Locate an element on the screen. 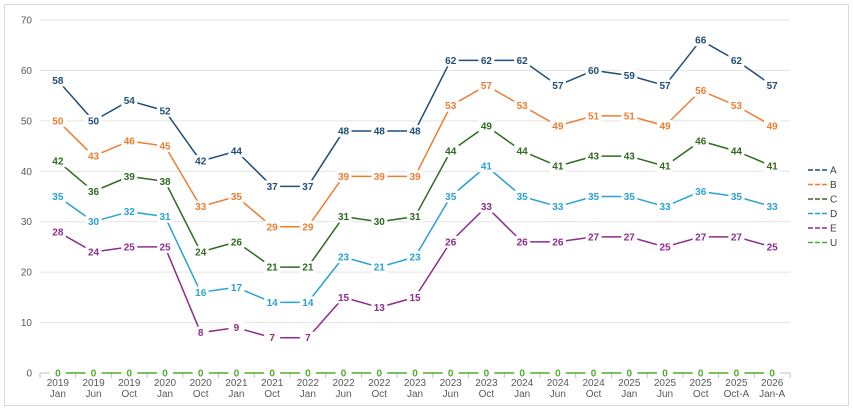  y-tick-label: 0 is located at coordinates (29, 374).